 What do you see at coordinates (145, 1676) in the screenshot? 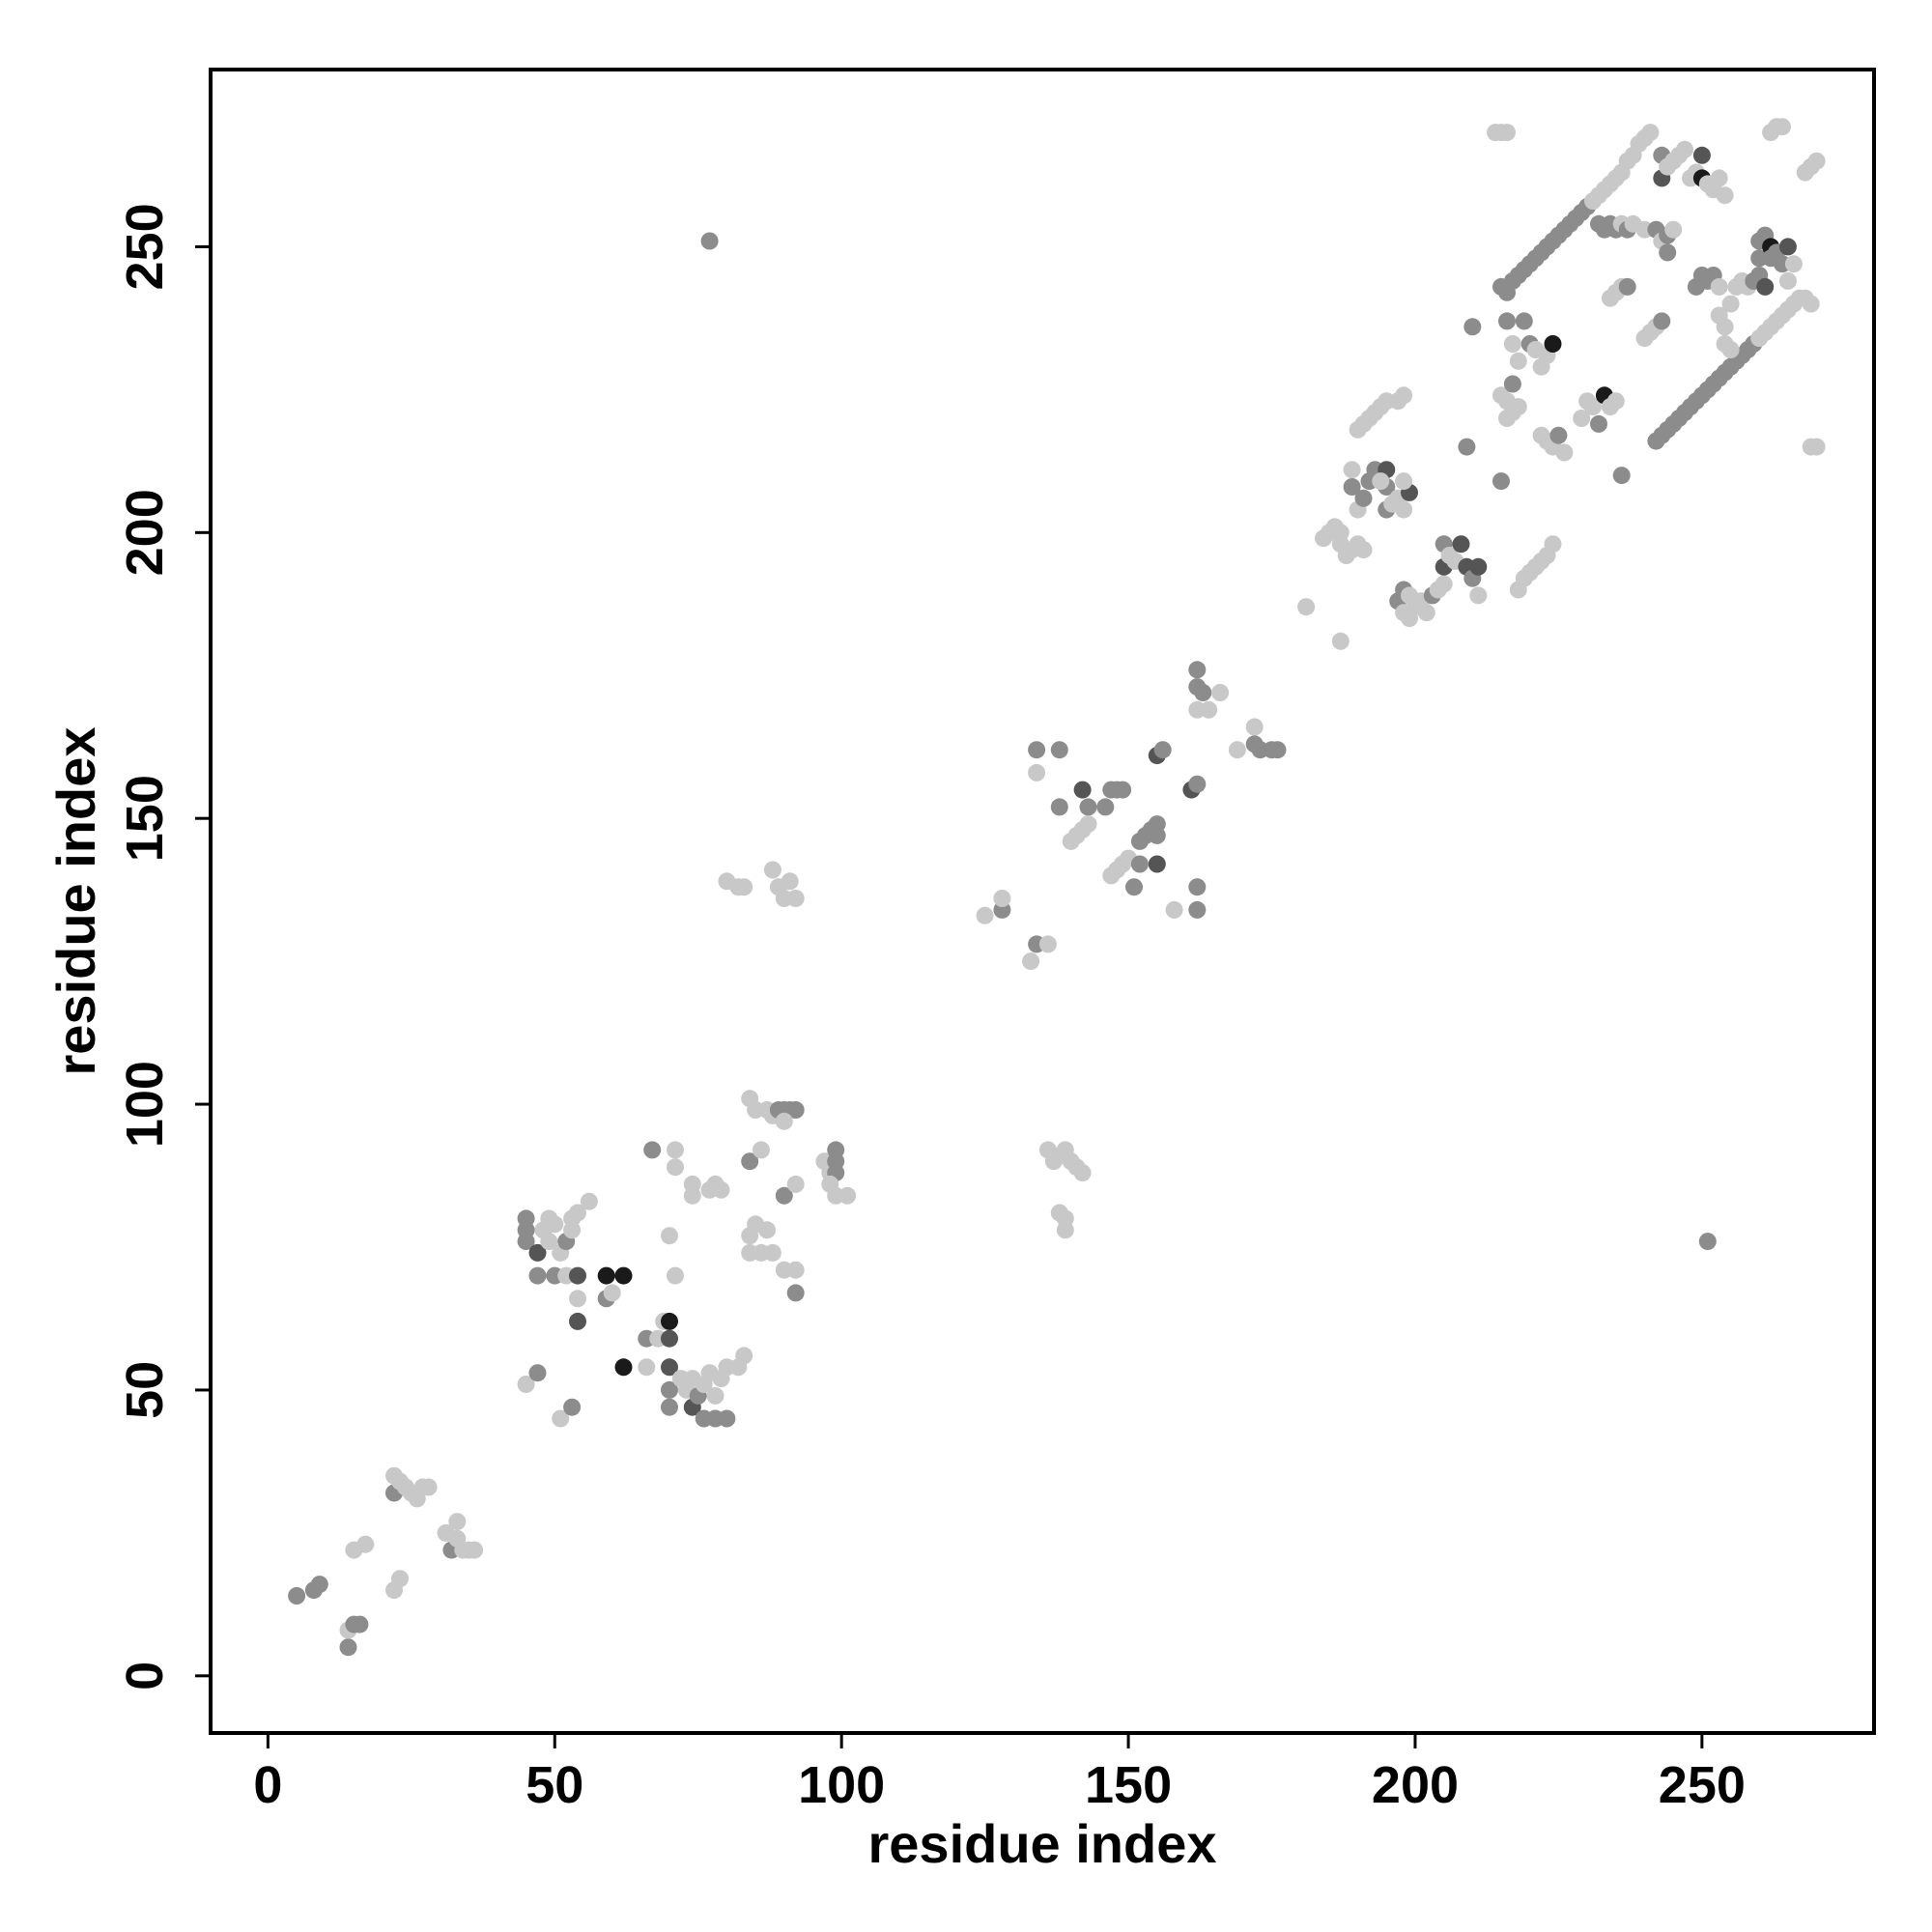
I see `y-tick-label: 0` at bounding box center [145, 1676].